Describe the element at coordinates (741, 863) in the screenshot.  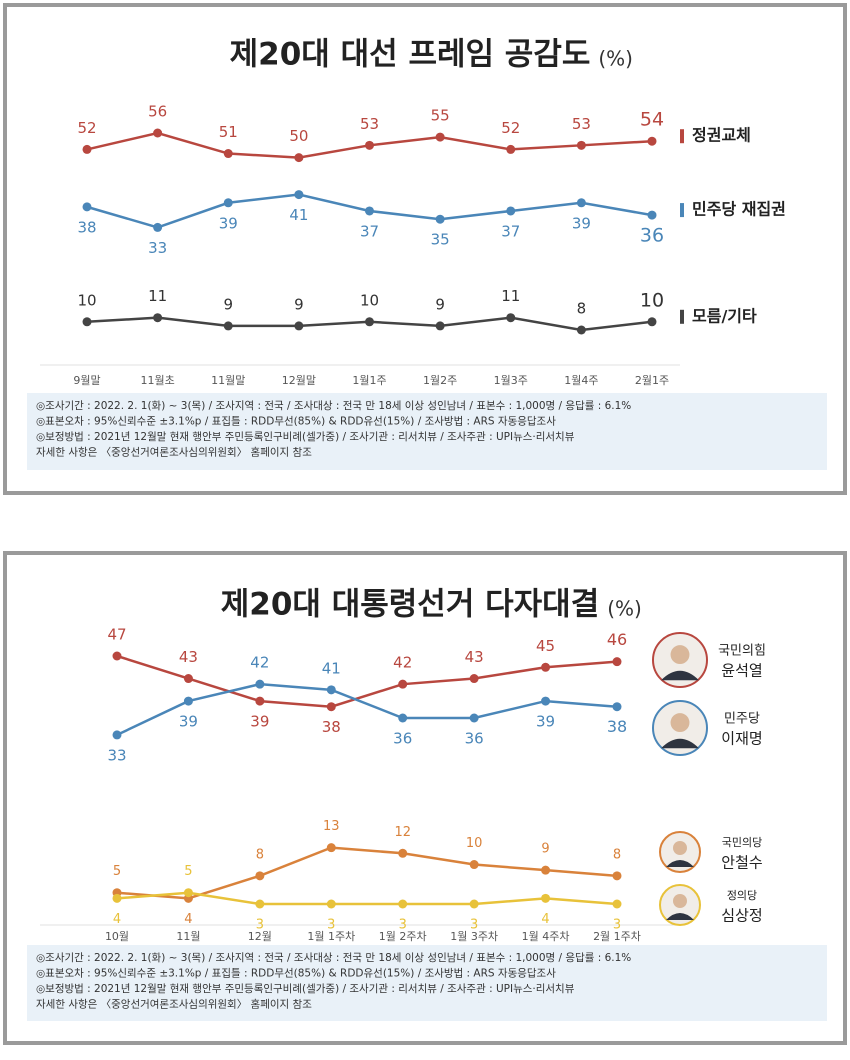
I see `legend-label: 안철수` at that location.